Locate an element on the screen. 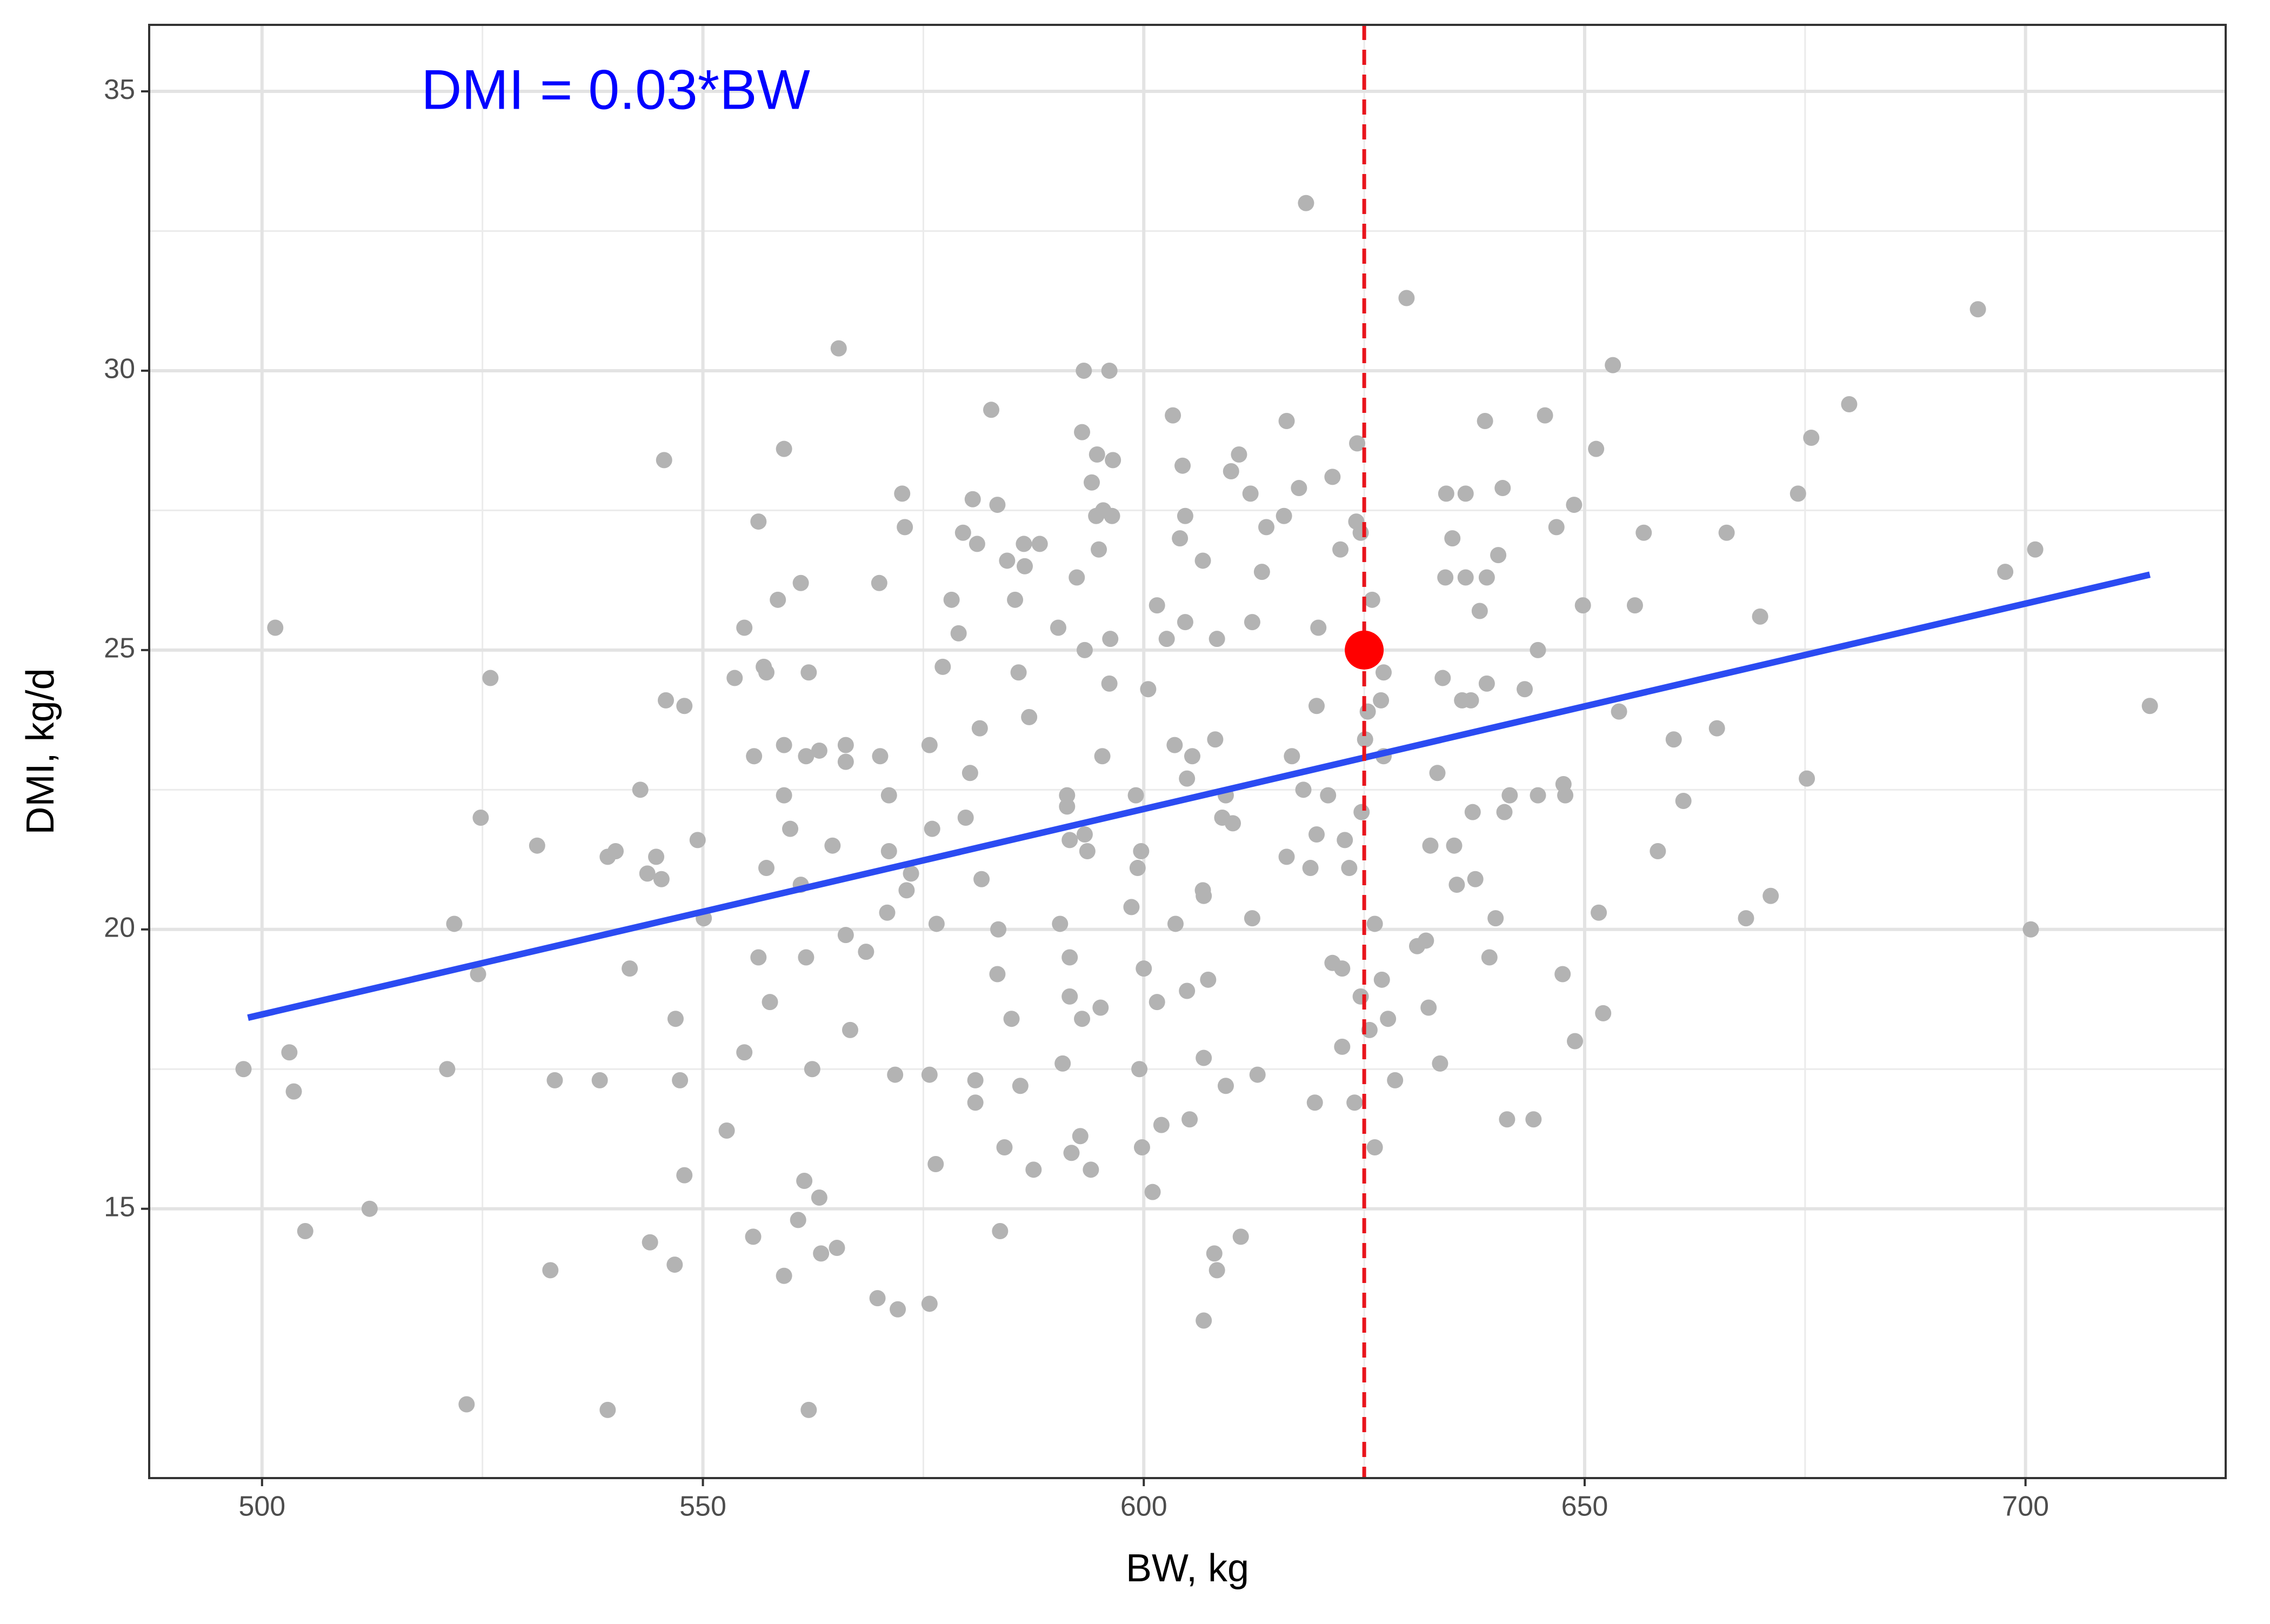 The image size is (2270, 1624). x-tick-label: 500 is located at coordinates (261, 1506).